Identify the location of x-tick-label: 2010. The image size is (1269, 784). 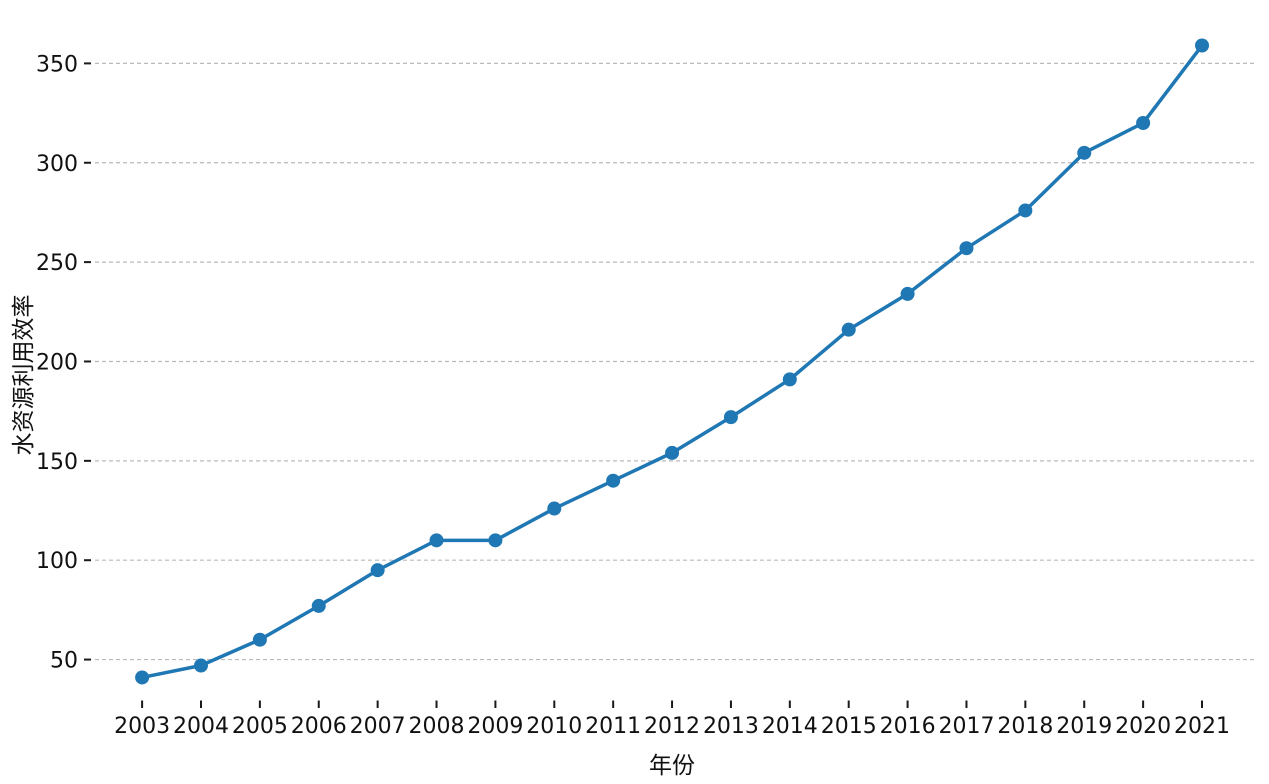
(554, 726).